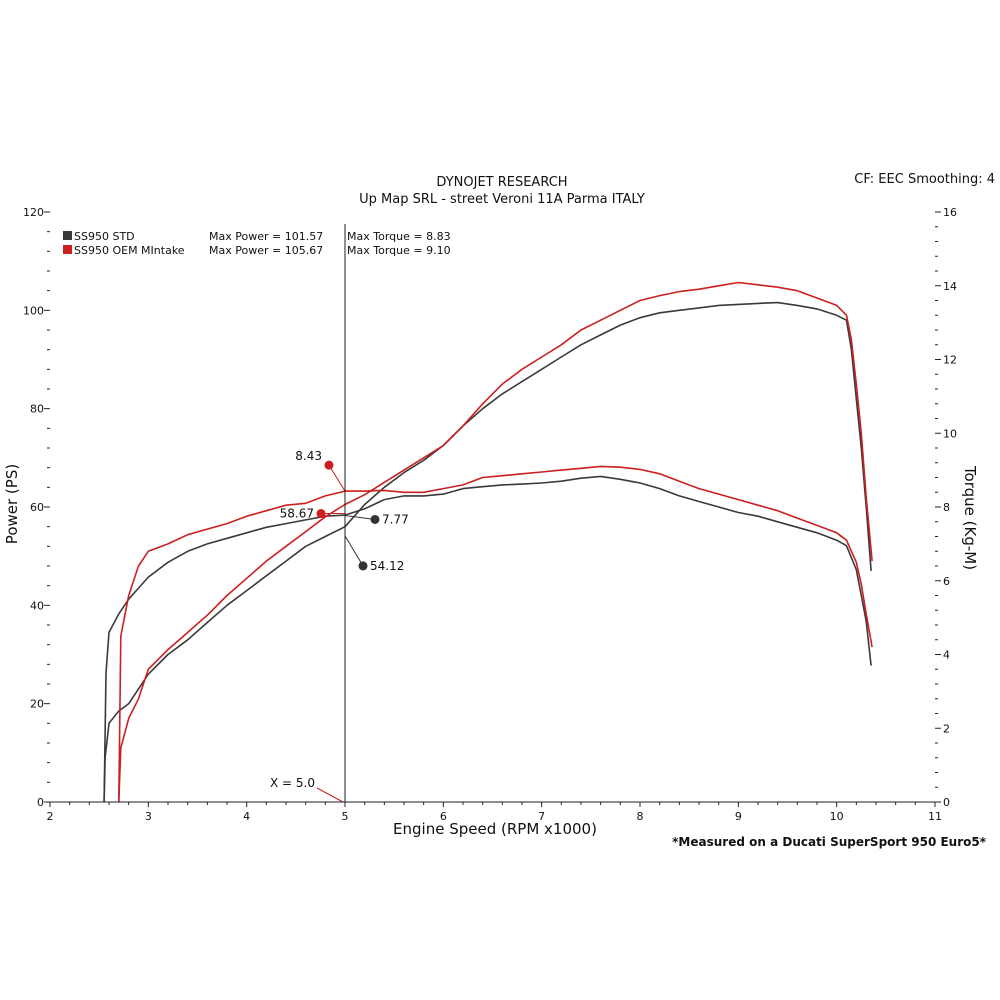  What do you see at coordinates (495, 829) in the screenshot?
I see `x-axis-label: Engine Speed (RPM x1000)` at bounding box center [495, 829].